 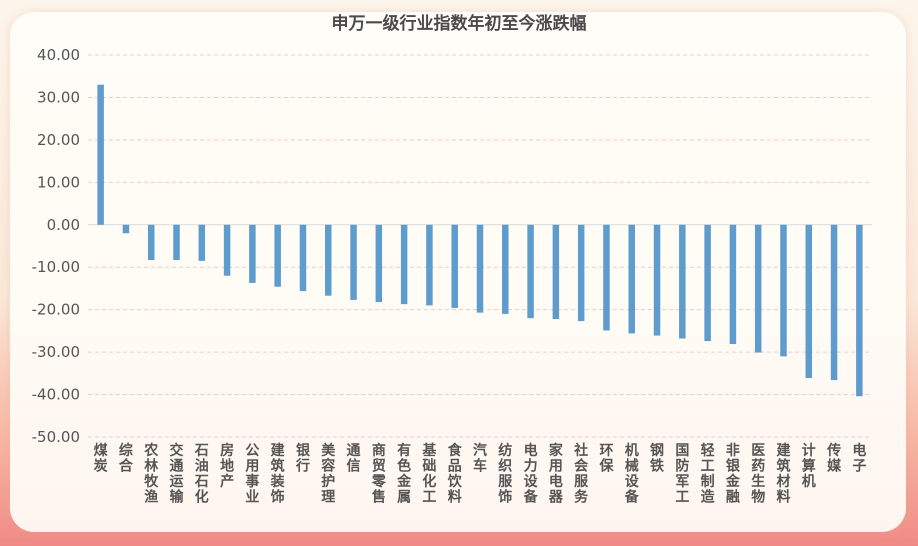 What do you see at coordinates (126, 458) in the screenshot?
I see `x-tick-label: 综合` at bounding box center [126, 458].